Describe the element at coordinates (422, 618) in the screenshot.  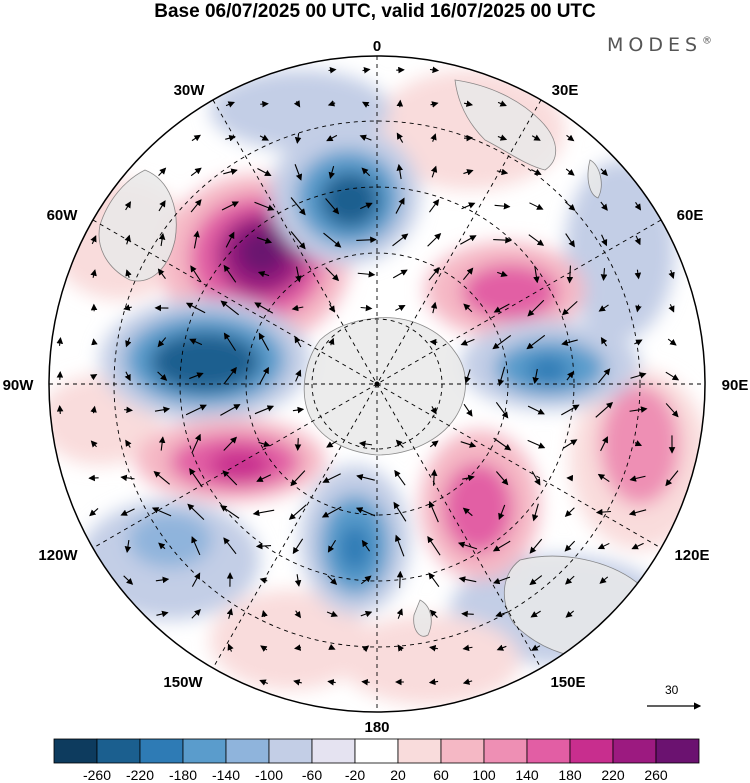
I see `new-zealand` at that location.